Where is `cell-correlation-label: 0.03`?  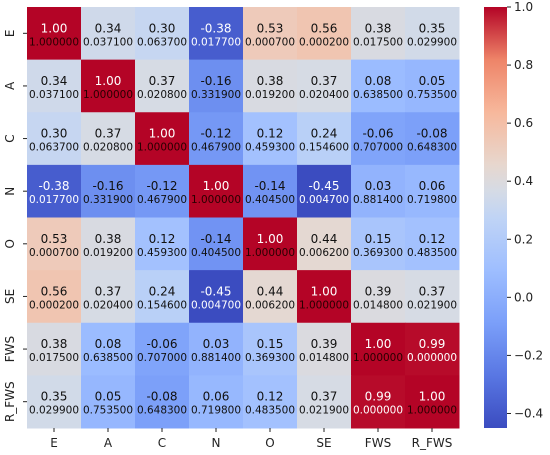 cell-correlation-label: 0.03 is located at coordinates (216, 344).